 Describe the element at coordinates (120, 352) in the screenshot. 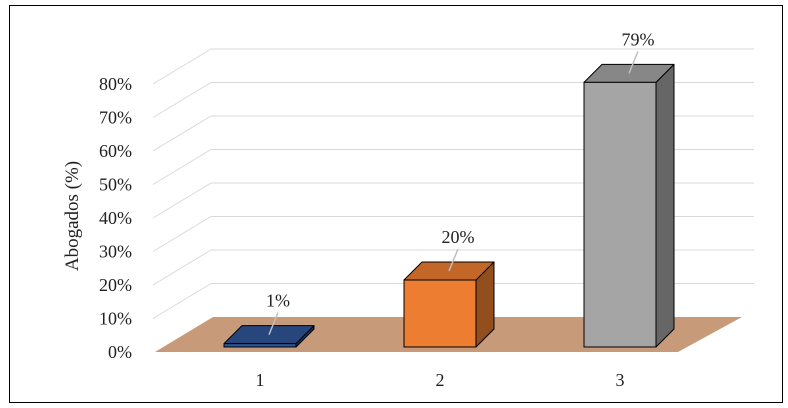

I see `y-tick-label: 0%` at that location.